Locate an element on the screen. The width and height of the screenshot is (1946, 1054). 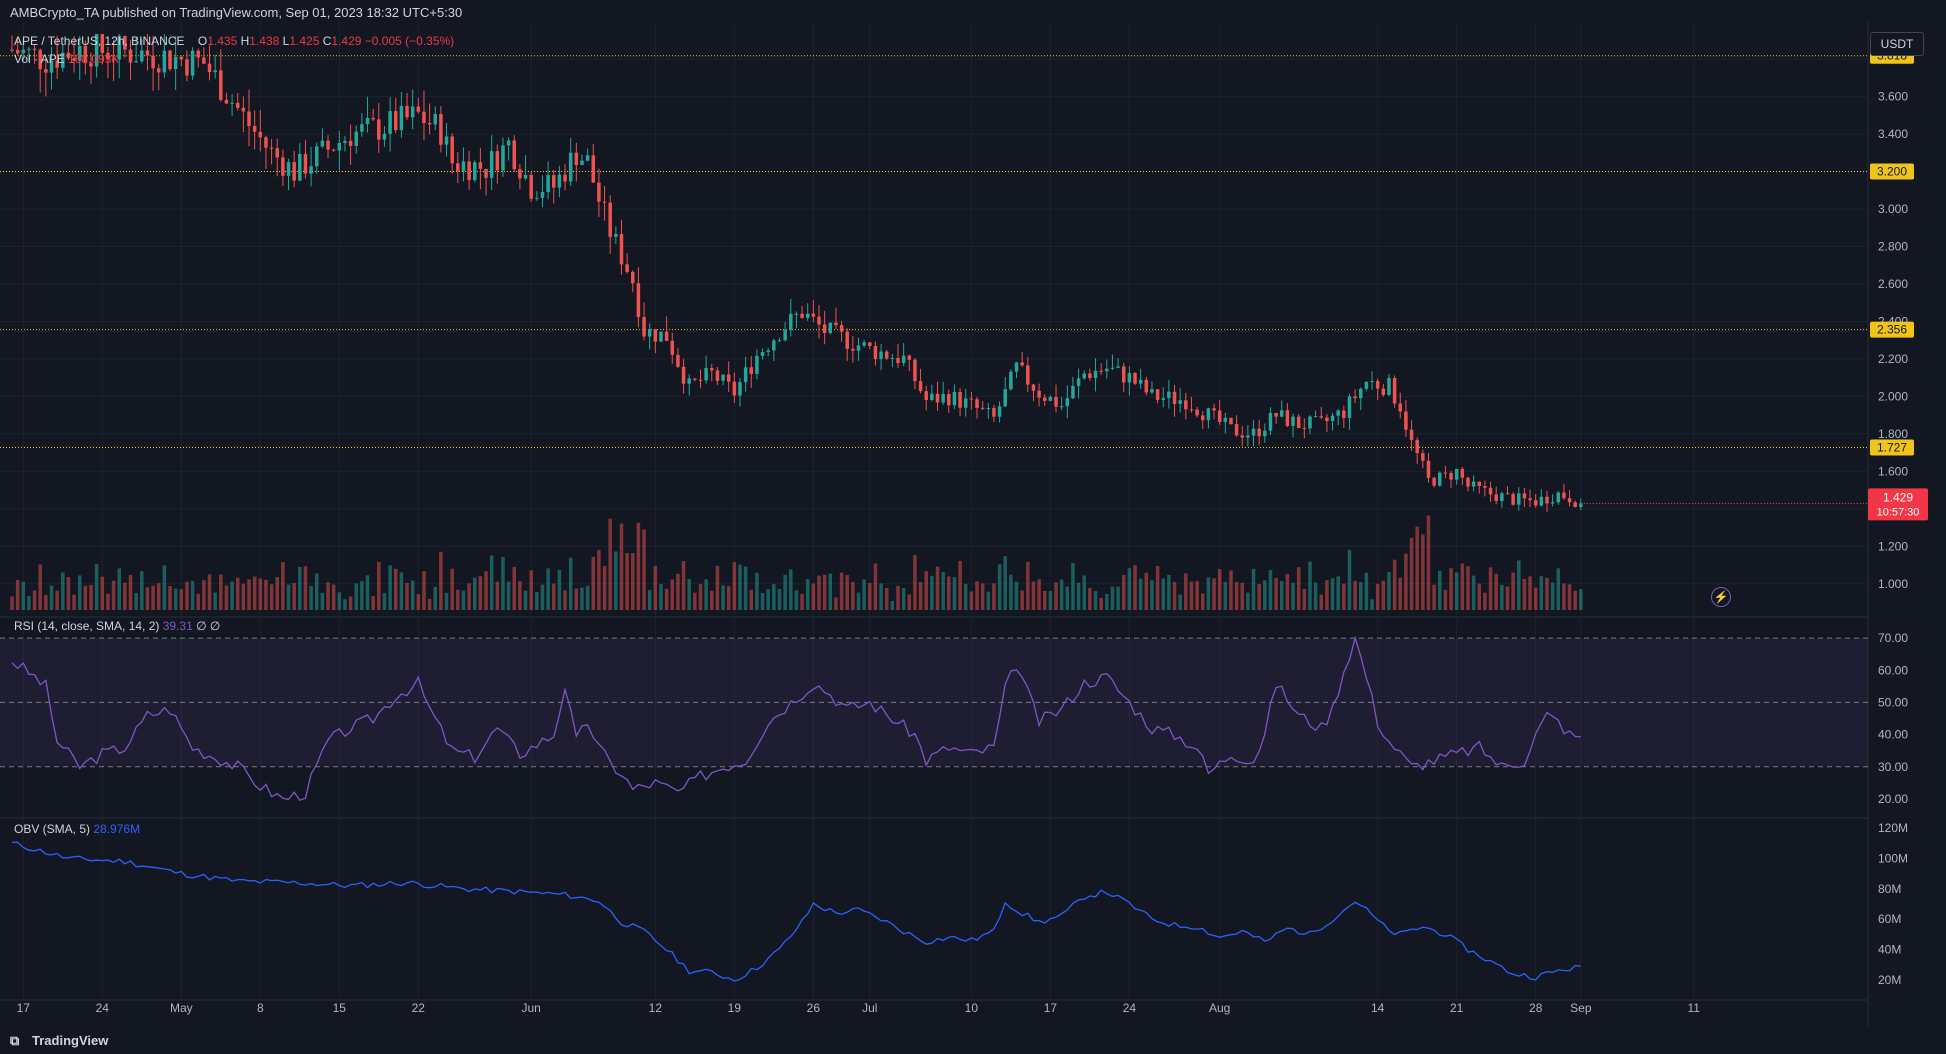
x-tick-label: 24 is located at coordinates (1130, 1008).